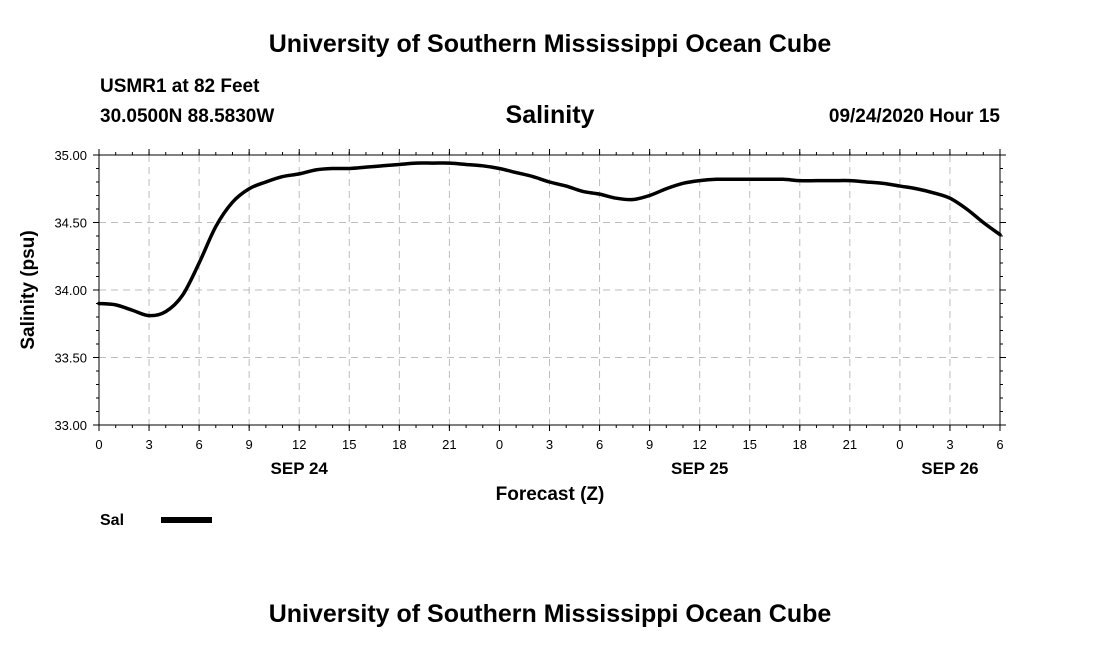 This screenshot has width=1100, height=650. I want to click on y-tick-label: 33.00, so click(70, 425).